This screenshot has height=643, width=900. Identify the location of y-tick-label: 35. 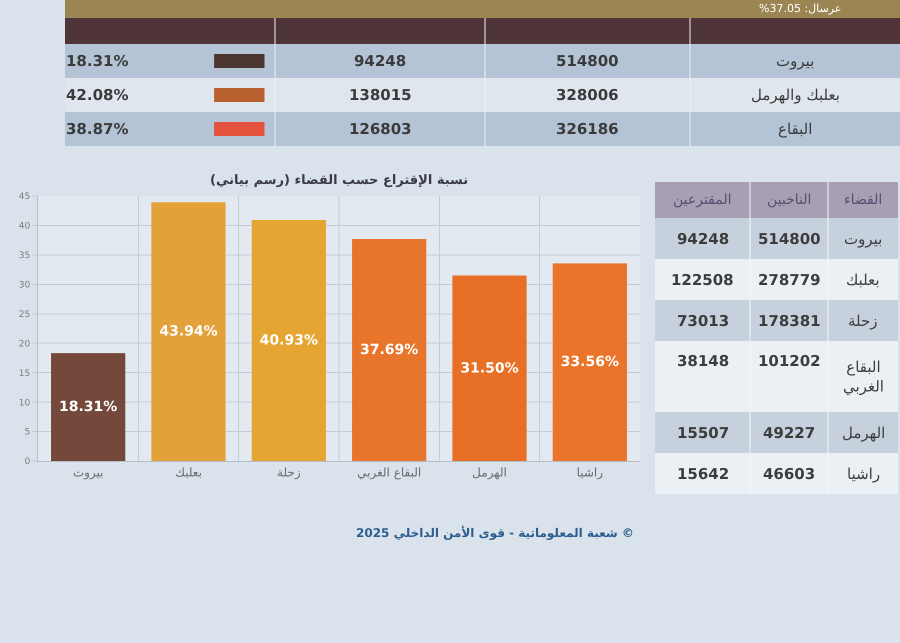
(24, 256).